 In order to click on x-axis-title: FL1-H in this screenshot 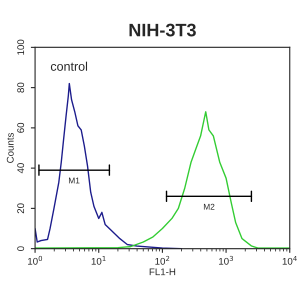, I will do `click(163, 272)`.